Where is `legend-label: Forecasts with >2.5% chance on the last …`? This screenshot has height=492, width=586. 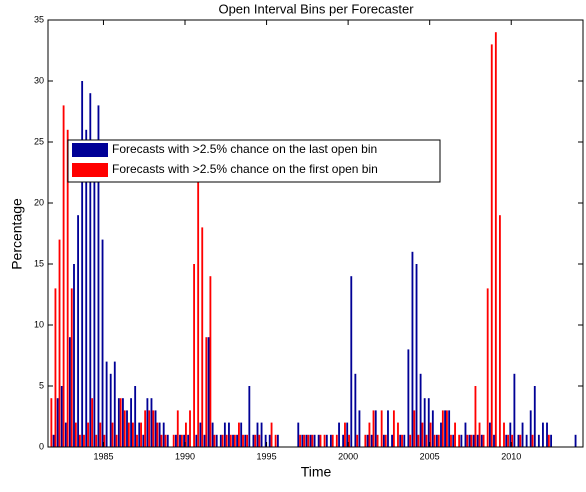
legend-label: Forecasts with >2.5% chance on the last … is located at coordinates (244, 149).